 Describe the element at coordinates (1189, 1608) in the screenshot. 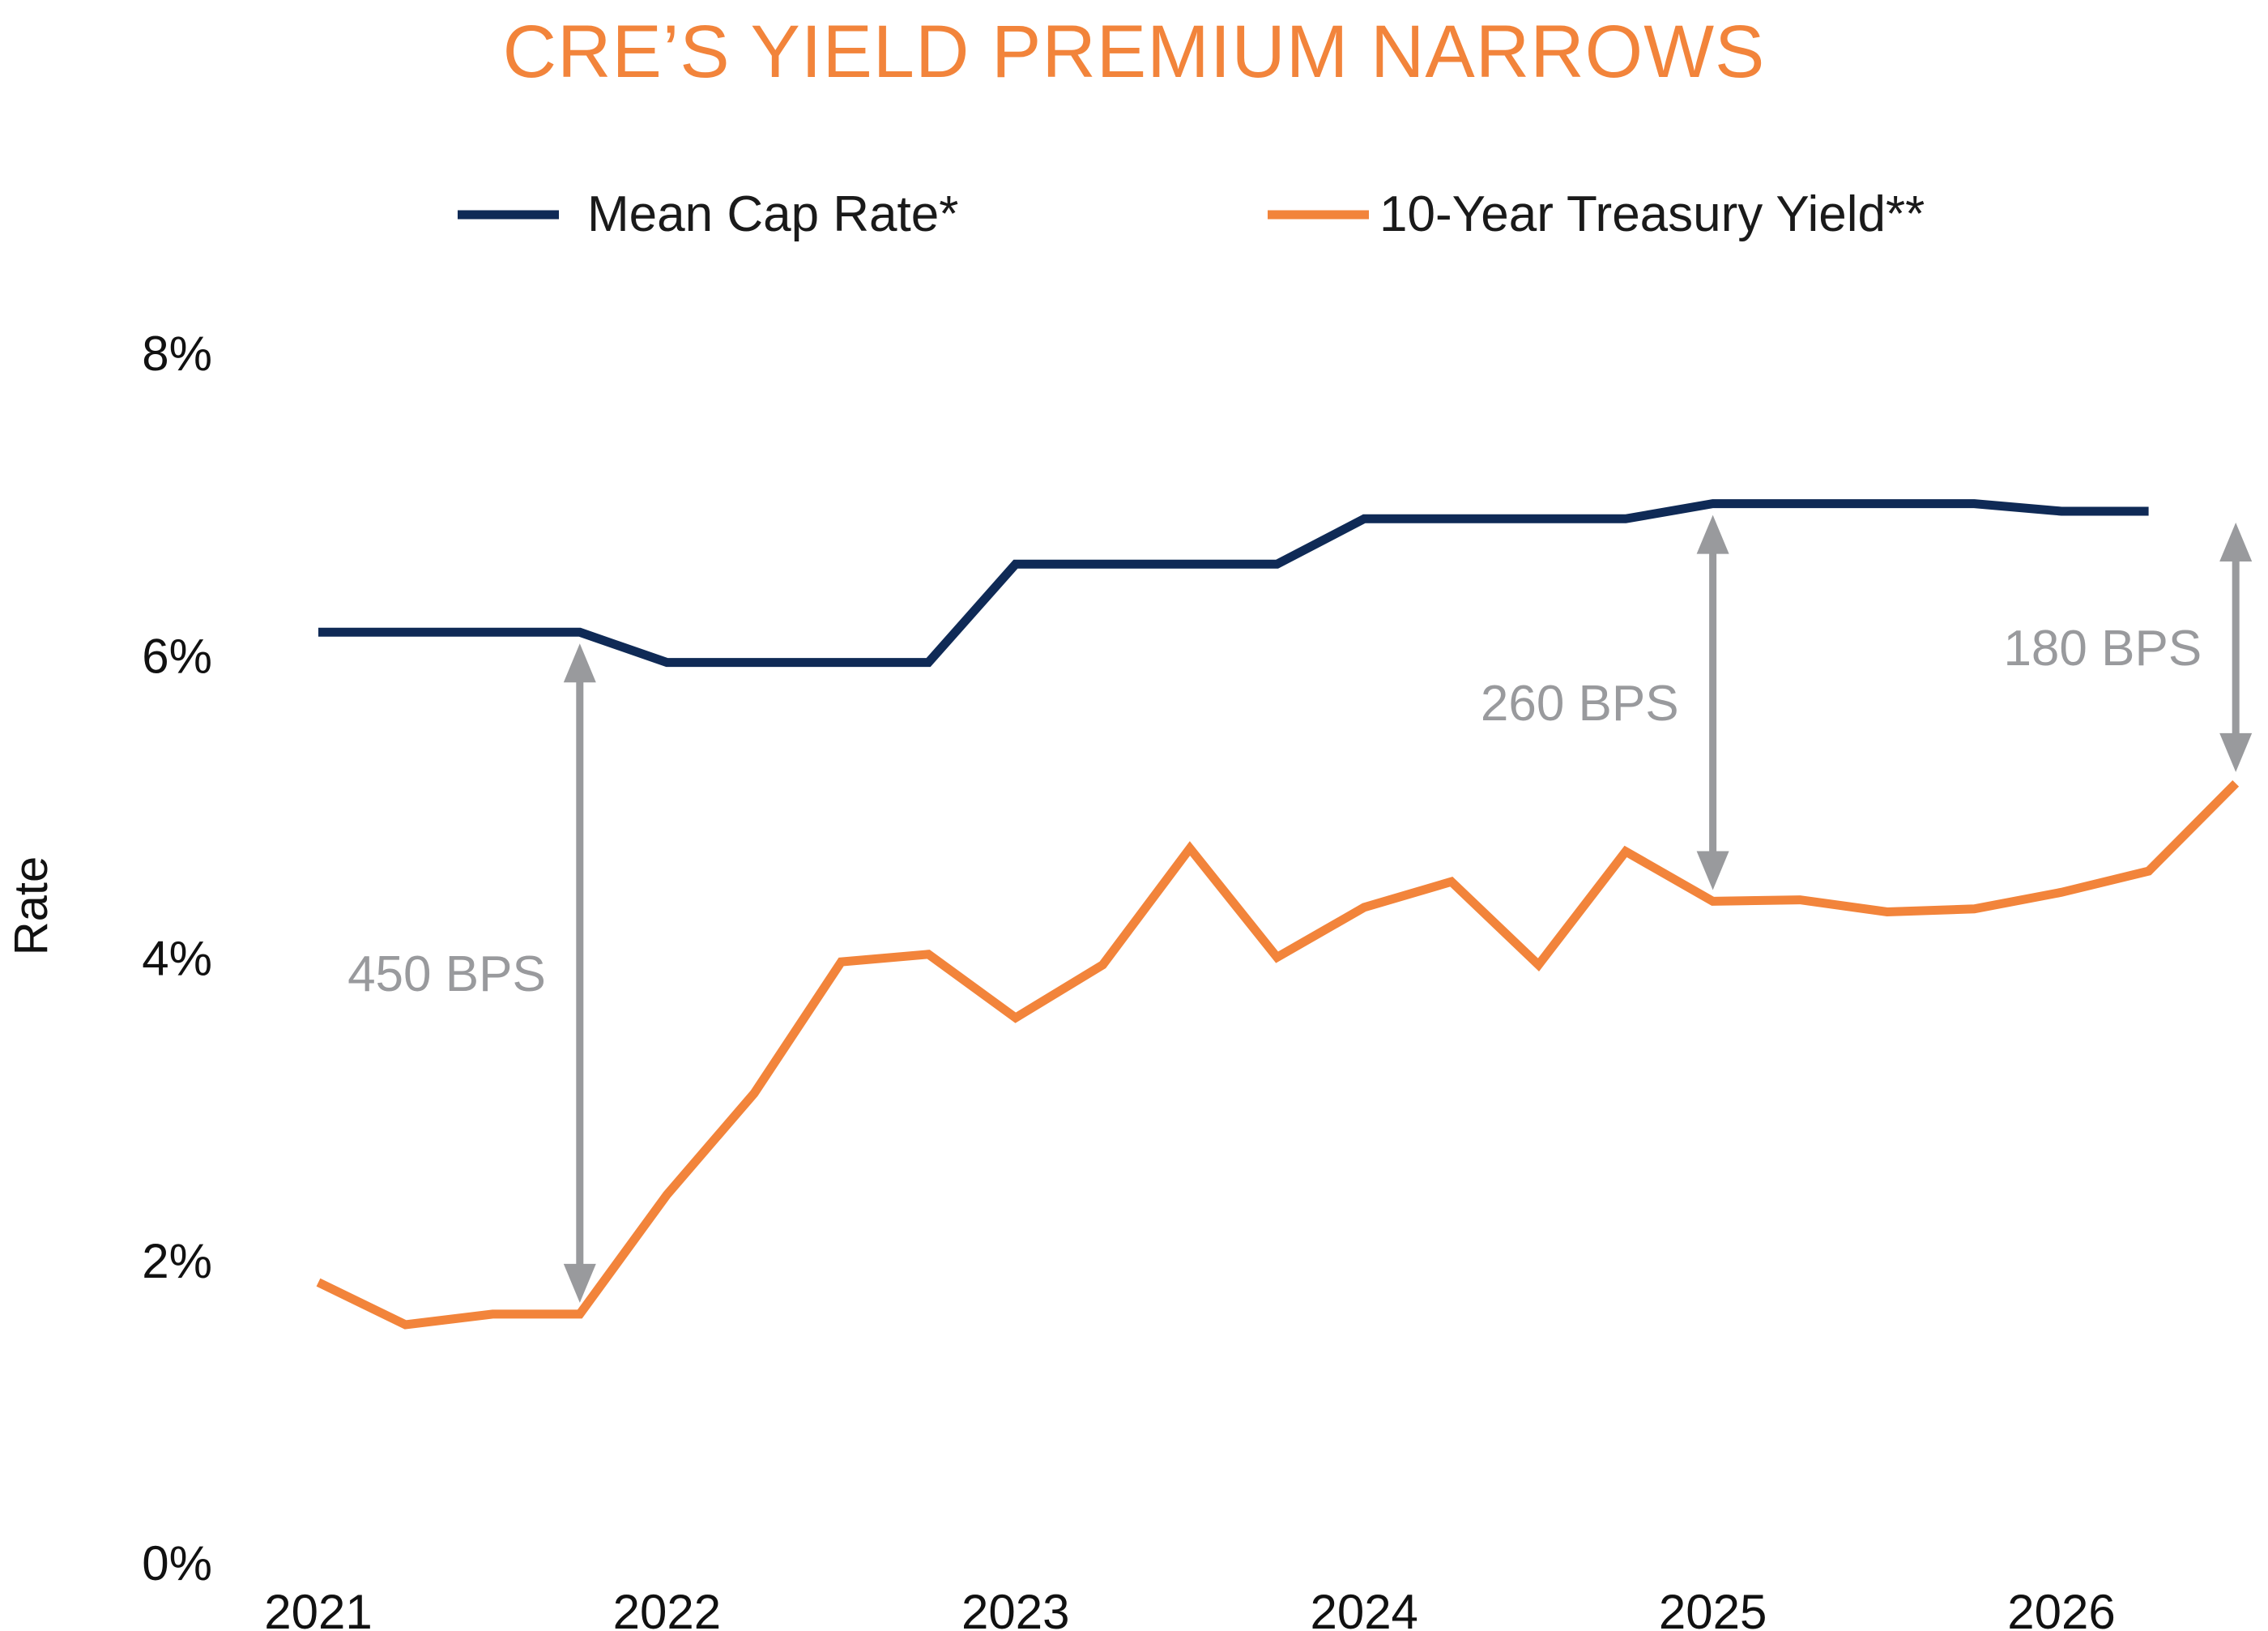

I see `x-axis-ticks: 2021 2022 2023 2024 2025 2026` at that location.